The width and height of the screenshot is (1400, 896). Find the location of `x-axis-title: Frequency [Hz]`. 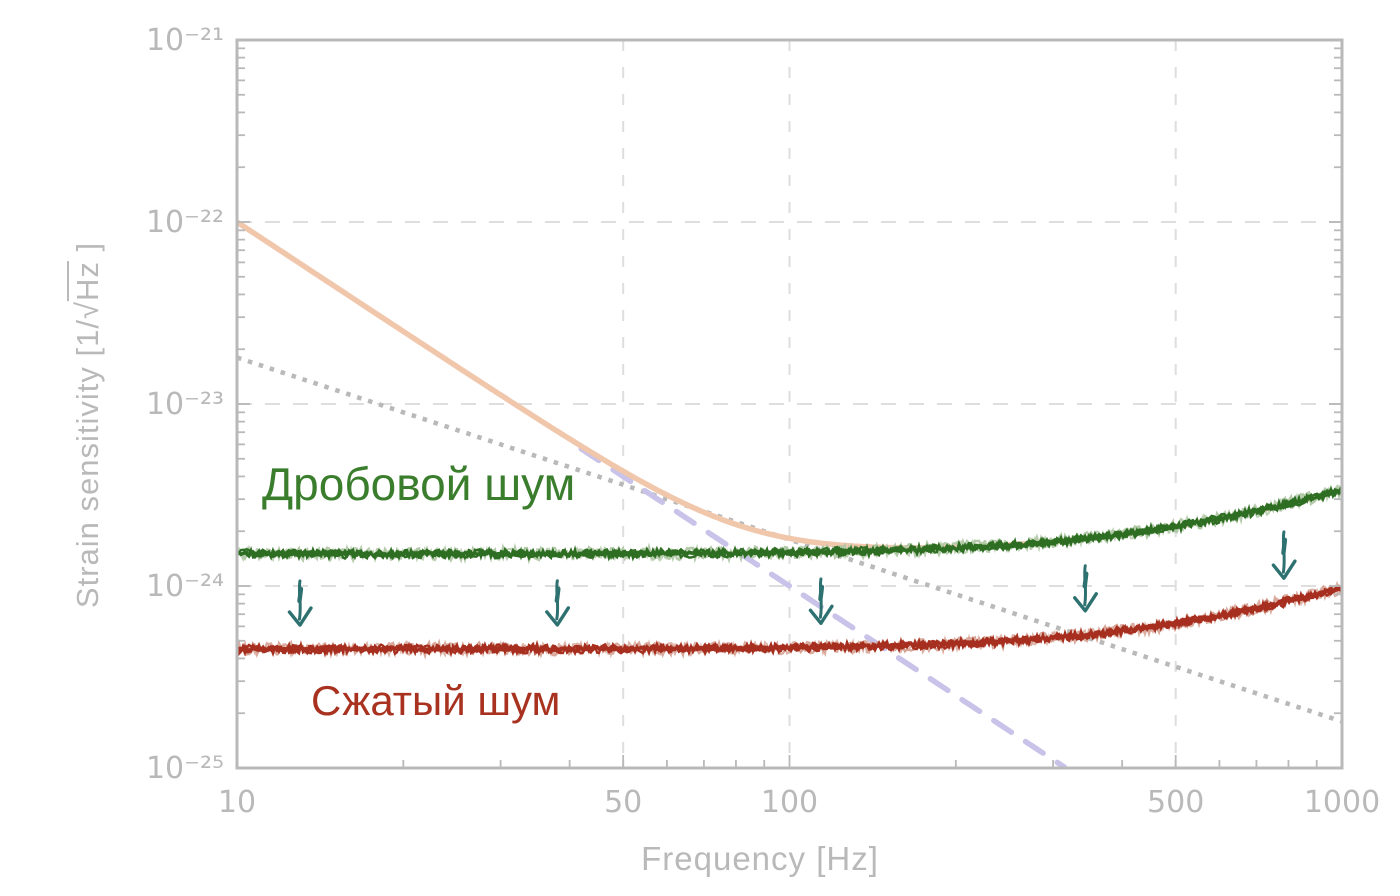

x-axis-title: Frequency [Hz] is located at coordinates (760, 859).